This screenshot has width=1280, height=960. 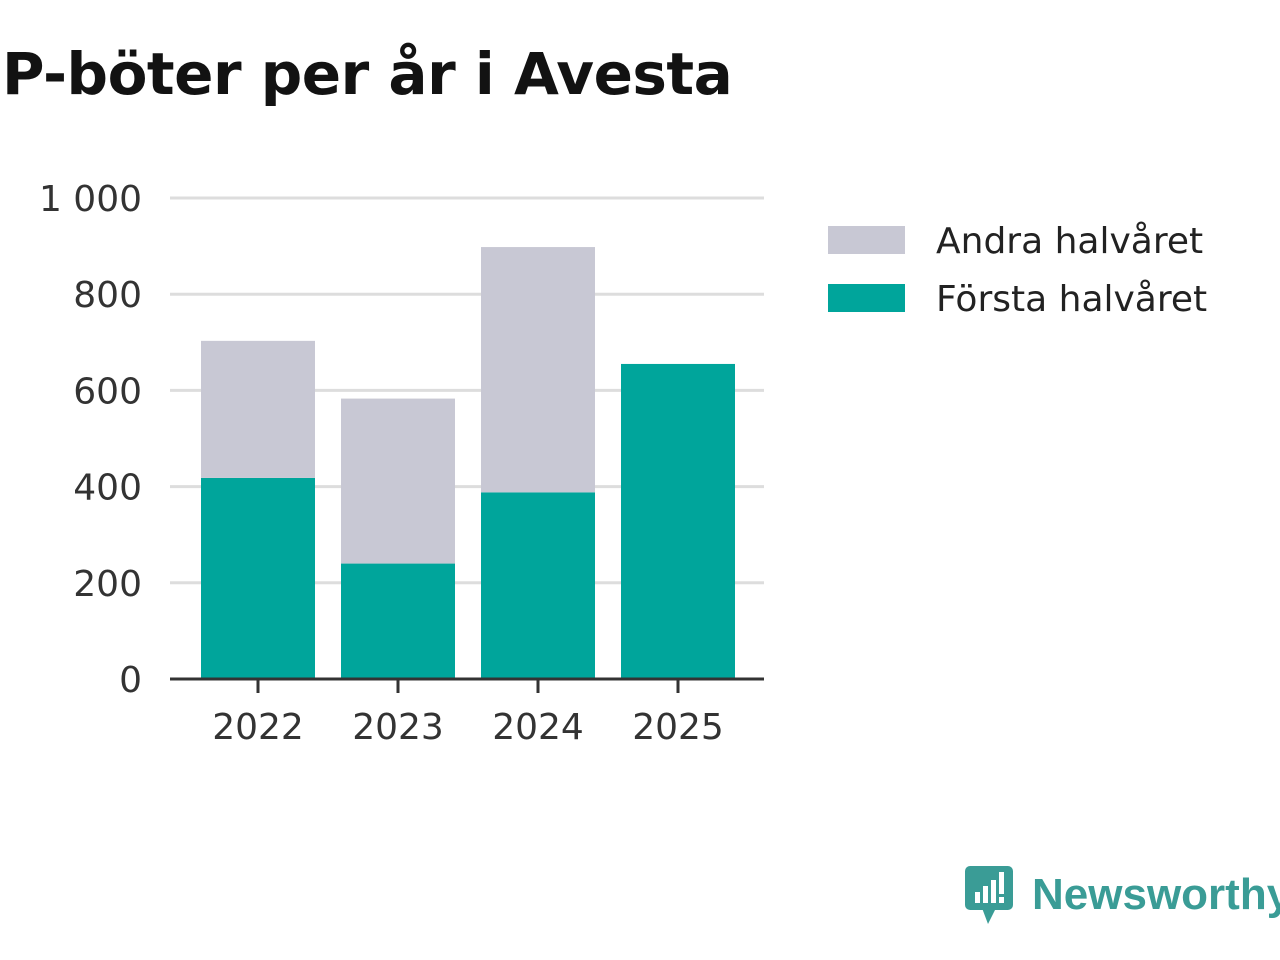 What do you see at coordinates (398, 481) in the screenshot?
I see `bar-2023-andra` at bounding box center [398, 481].